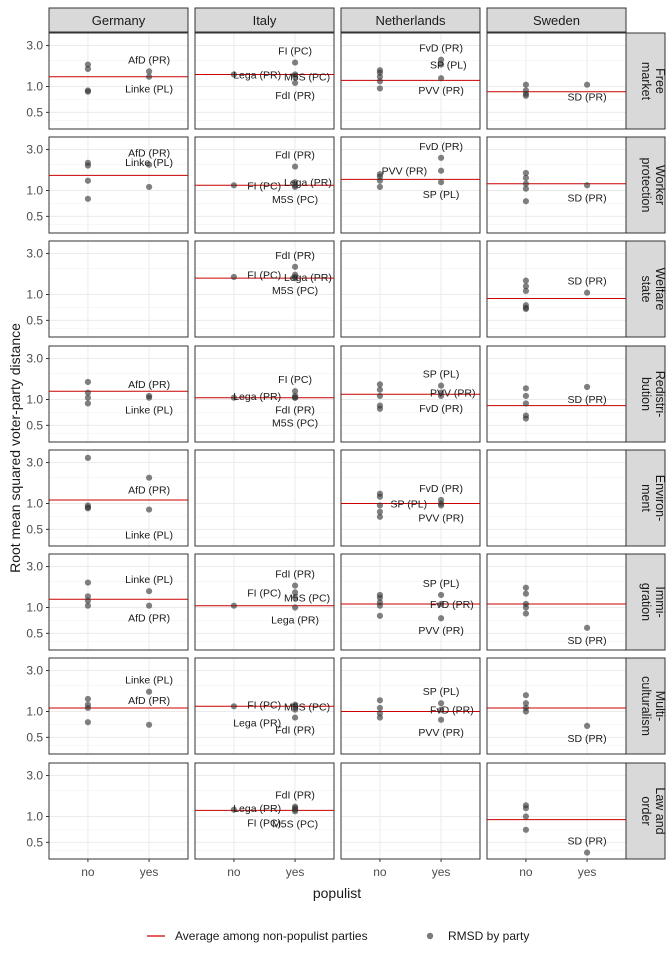 This screenshot has width=672, height=965. I want to click on row-strip-label: gration, so click(646, 602).